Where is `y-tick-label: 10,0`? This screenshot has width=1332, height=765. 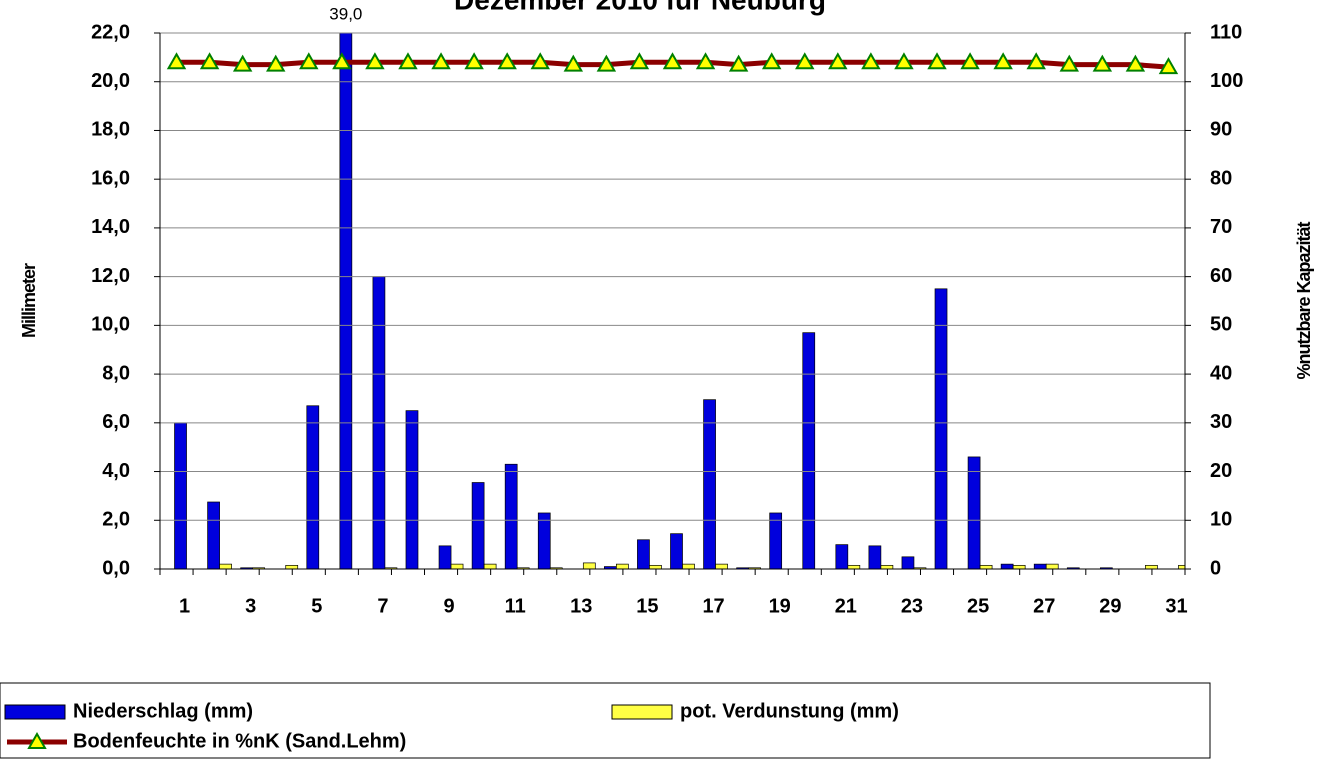 y-tick-label: 10,0 is located at coordinates (110, 325).